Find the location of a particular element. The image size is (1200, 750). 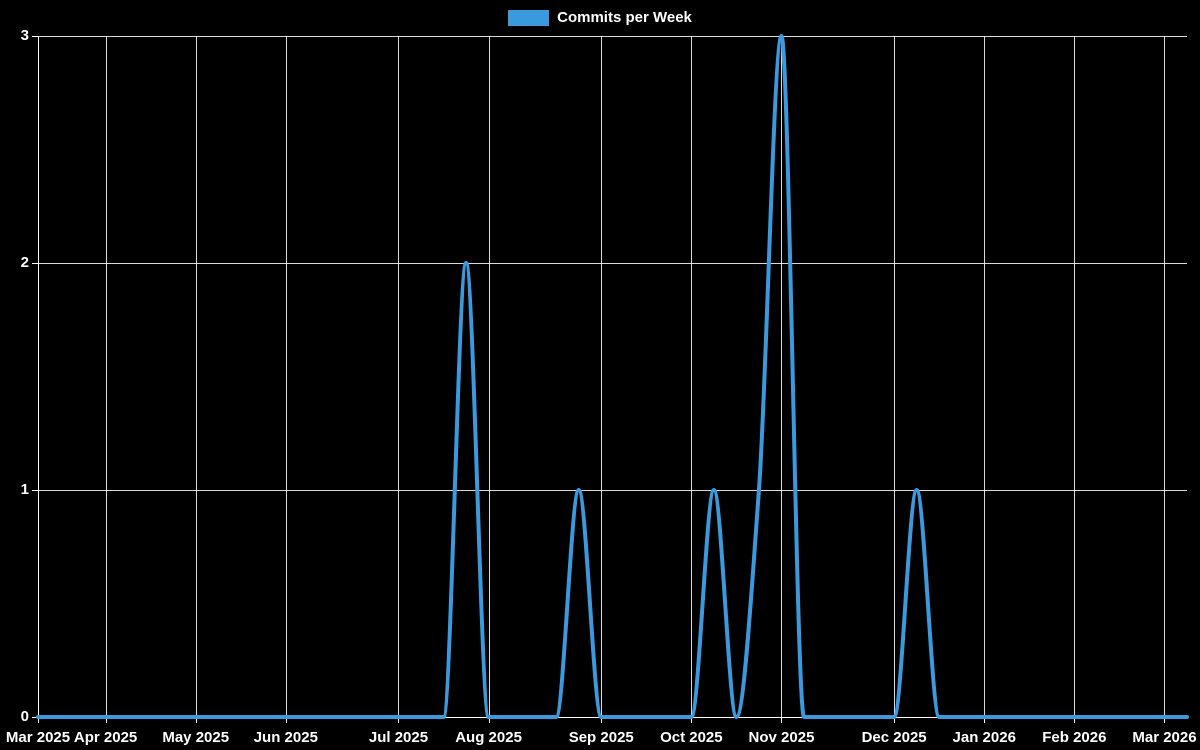

x-tick-label: Dec 2025 is located at coordinates (894, 737).